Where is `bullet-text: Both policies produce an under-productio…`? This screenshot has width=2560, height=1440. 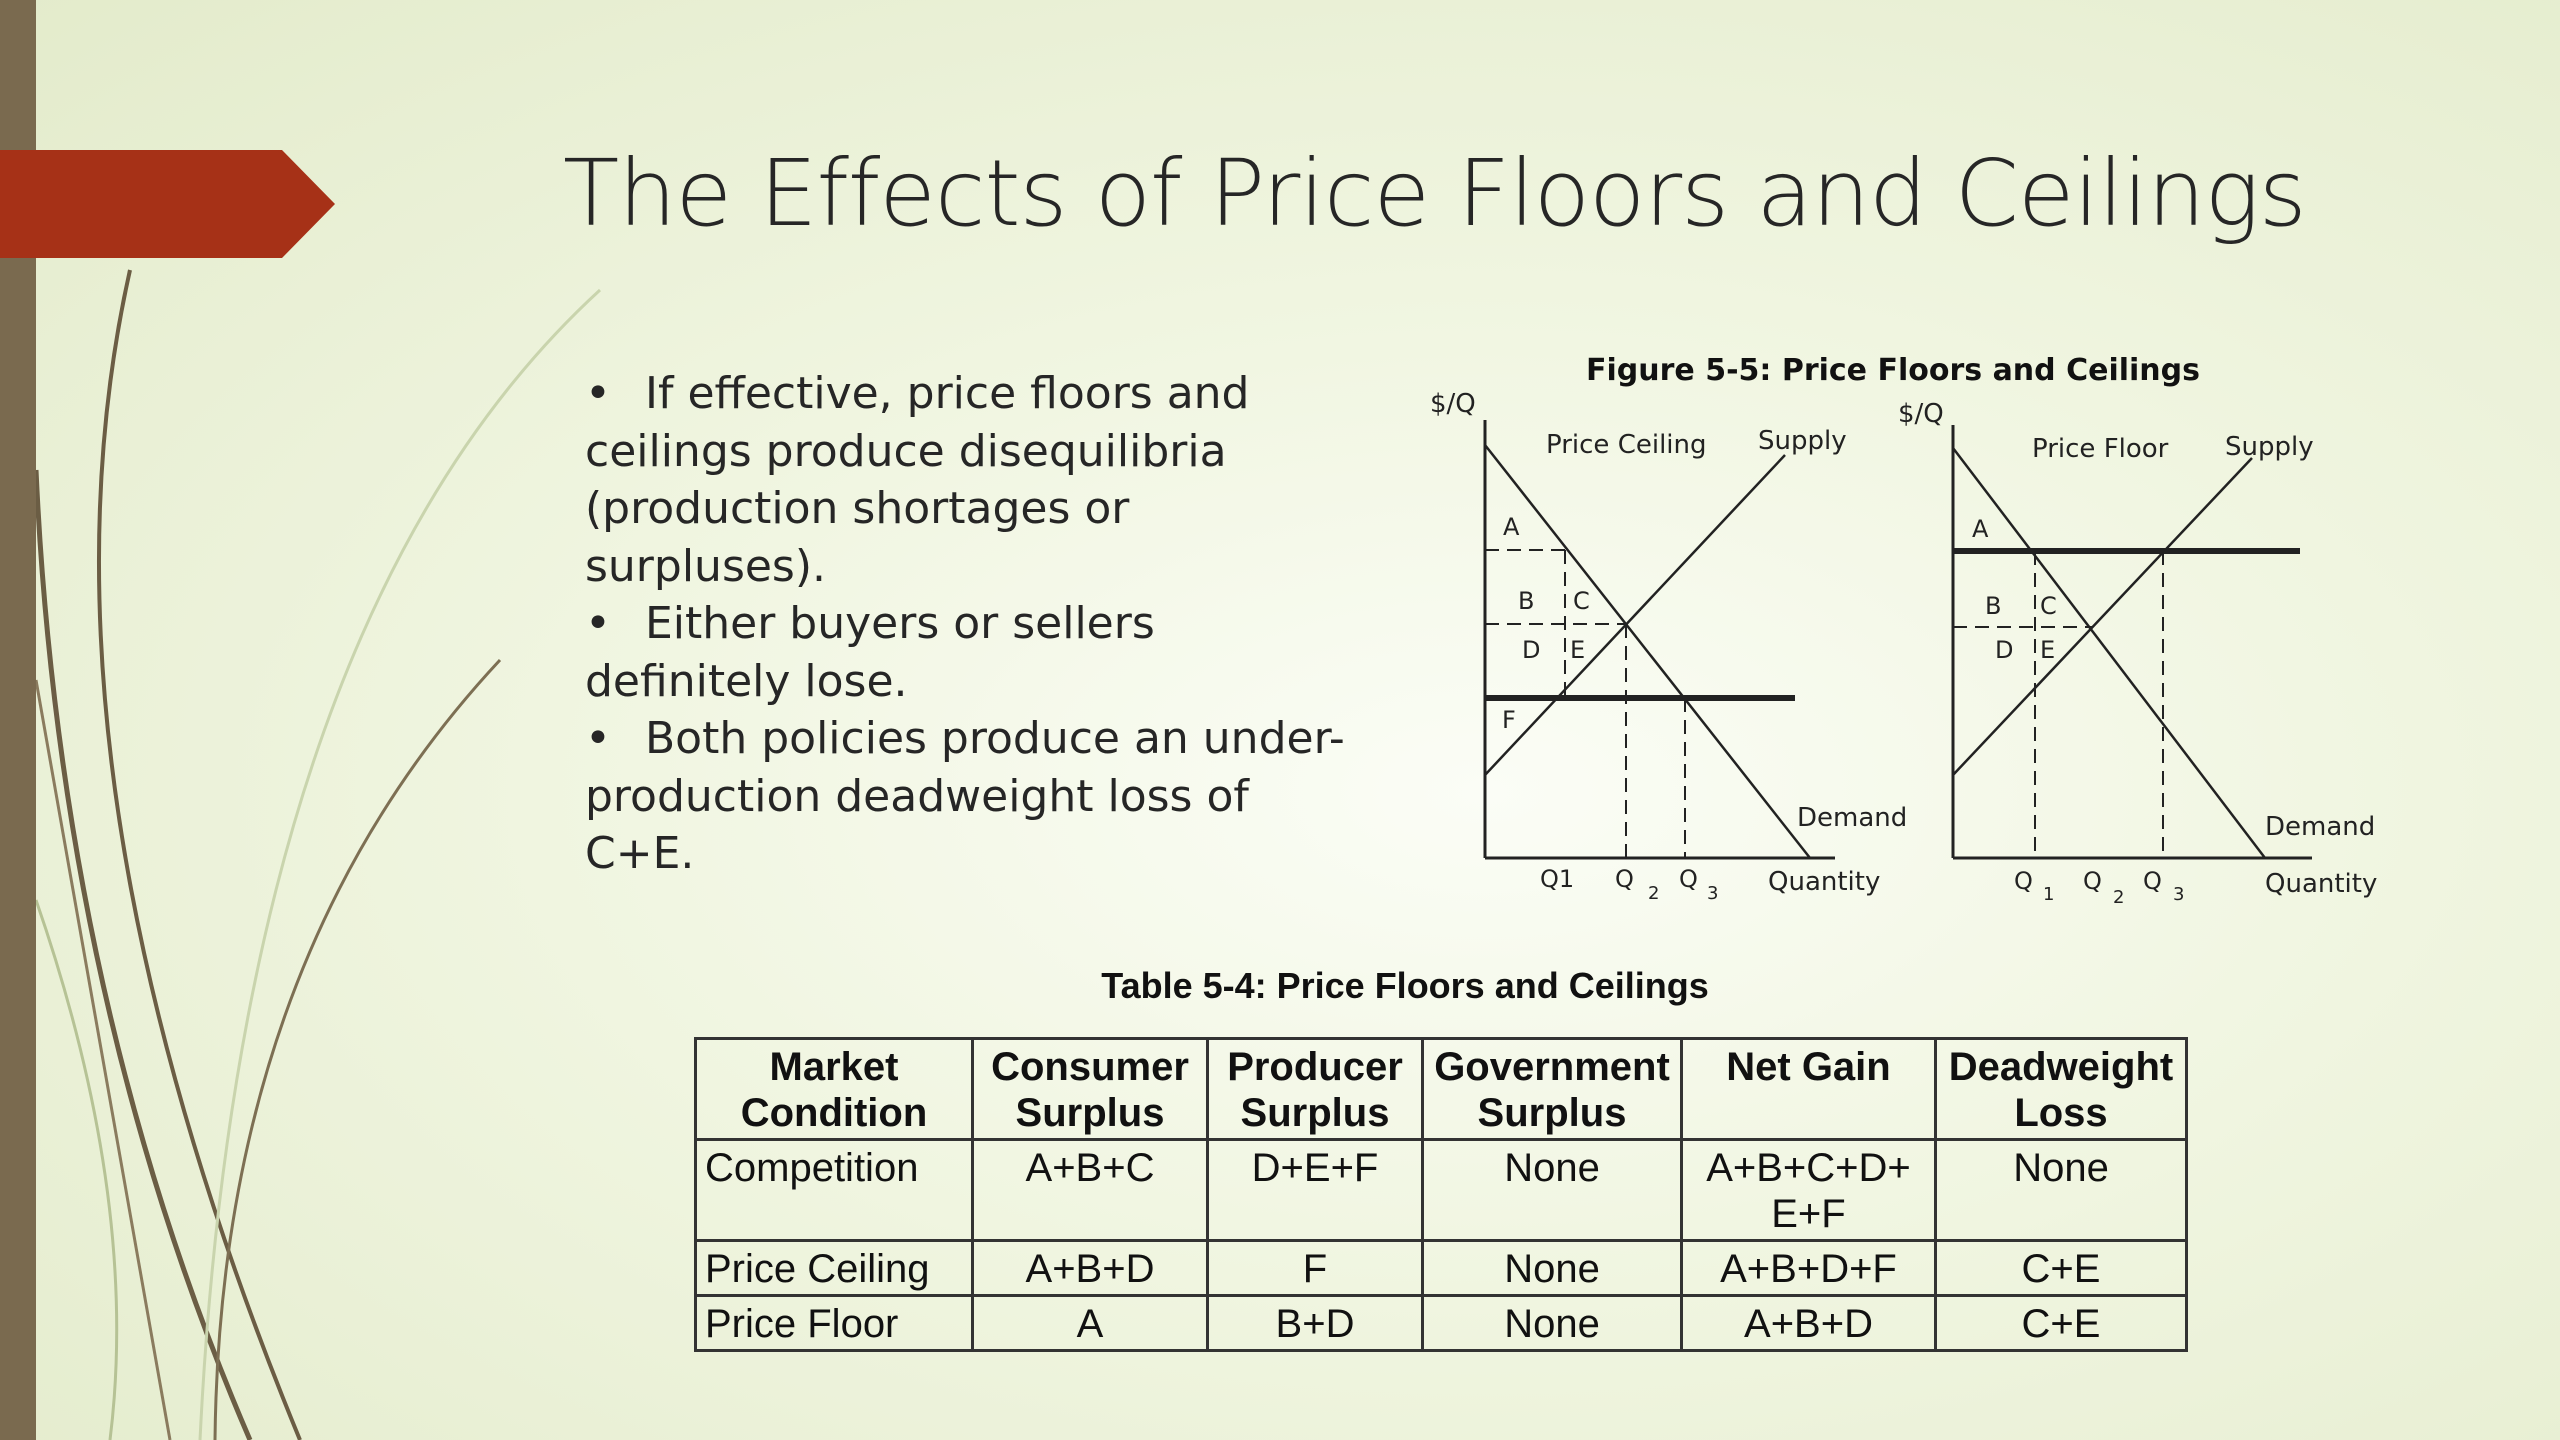
bullet-text: Both policies produce an under-productio… is located at coordinates (965, 796).